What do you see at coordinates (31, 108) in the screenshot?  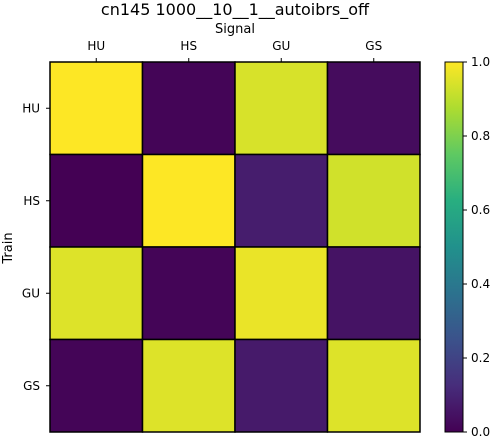 I see `y-tick-label: HU` at bounding box center [31, 108].